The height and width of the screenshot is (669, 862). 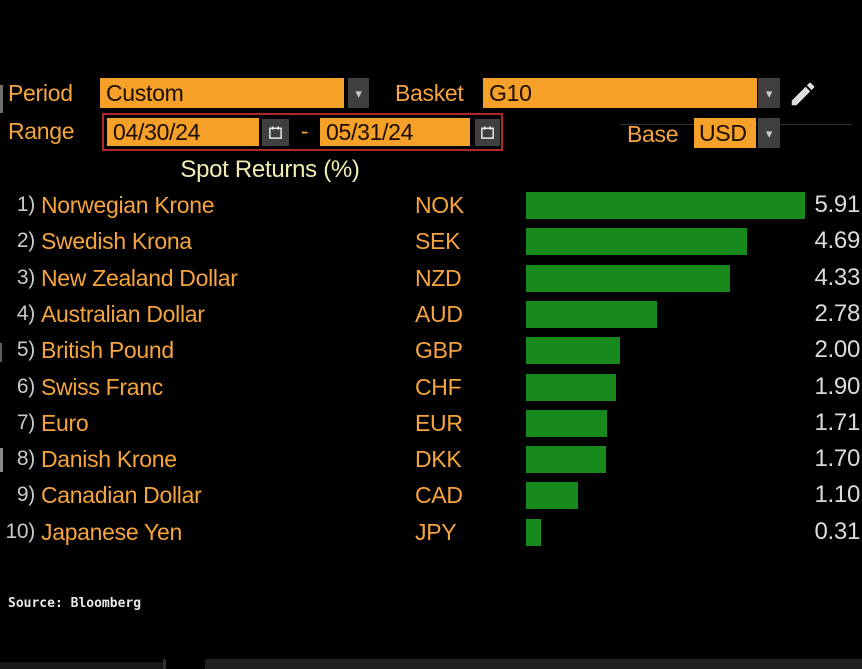 I want to click on row-rank: 7), so click(x=25, y=422).